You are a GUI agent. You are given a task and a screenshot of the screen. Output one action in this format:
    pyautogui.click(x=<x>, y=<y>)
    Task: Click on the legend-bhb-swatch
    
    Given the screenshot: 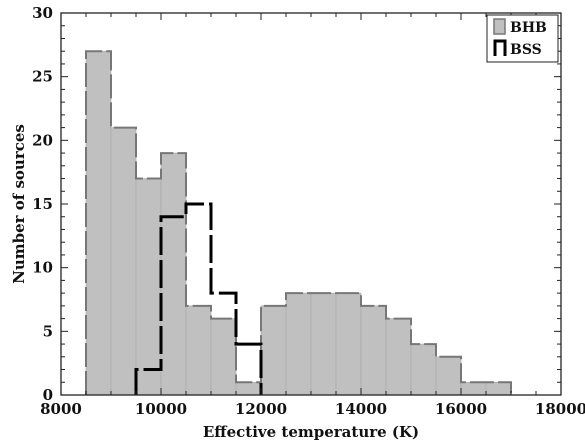 What is the action you would take?
    pyautogui.click(x=499, y=26)
    